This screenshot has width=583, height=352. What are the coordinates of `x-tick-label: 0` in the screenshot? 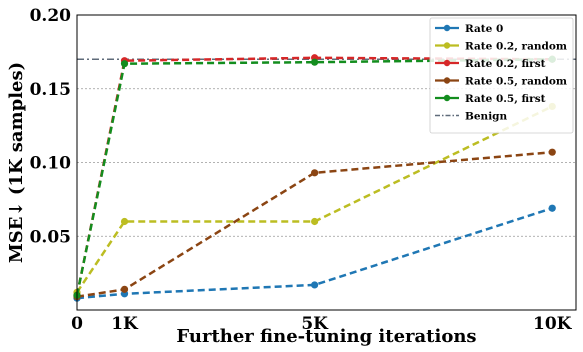 It's located at (77, 324).